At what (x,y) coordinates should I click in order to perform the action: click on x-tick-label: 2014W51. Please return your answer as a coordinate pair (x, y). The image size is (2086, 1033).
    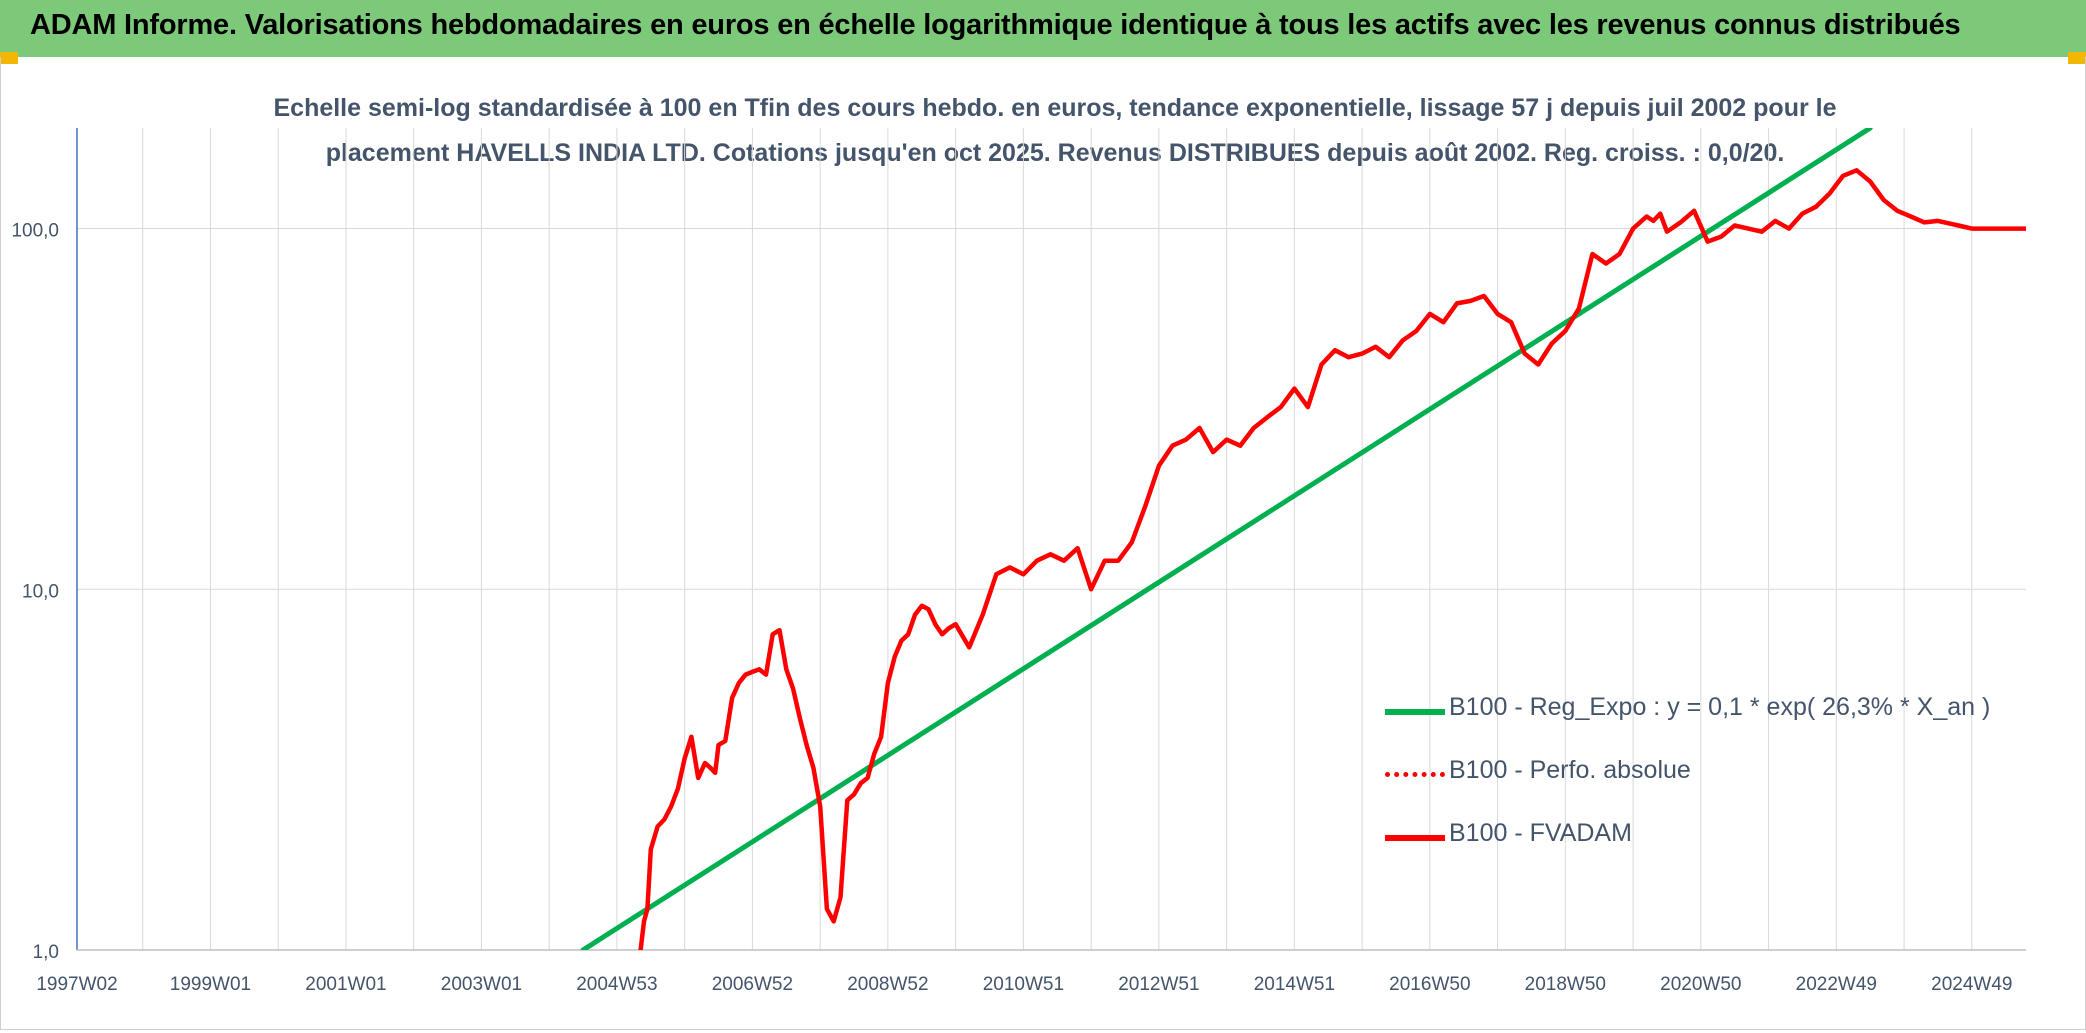
    Looking at the image, I should click on (1294, 984).